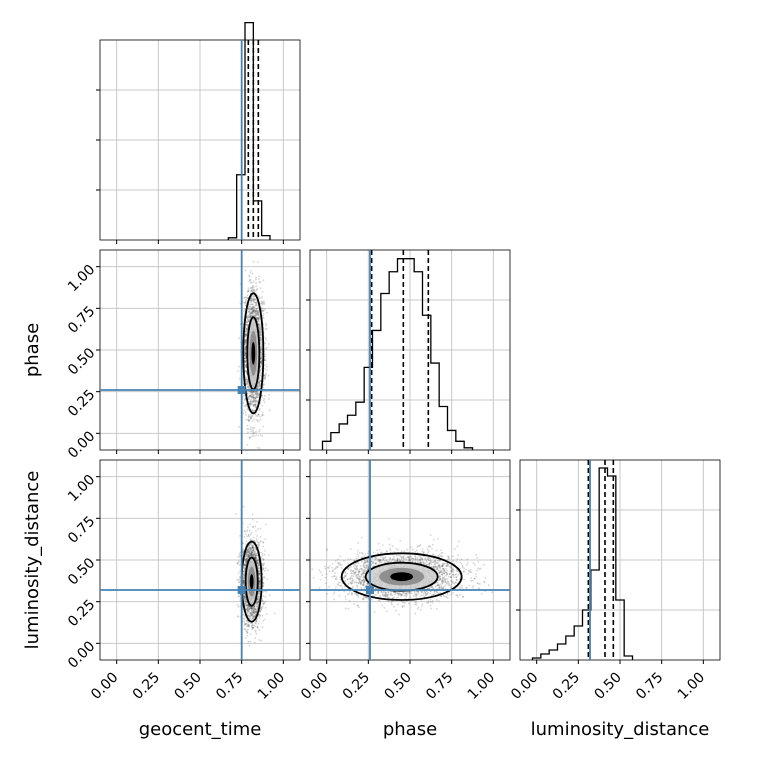  Describe the element at coordinates (249, 130) in the screenshot. I see `histogram-geocent_time` at that location.